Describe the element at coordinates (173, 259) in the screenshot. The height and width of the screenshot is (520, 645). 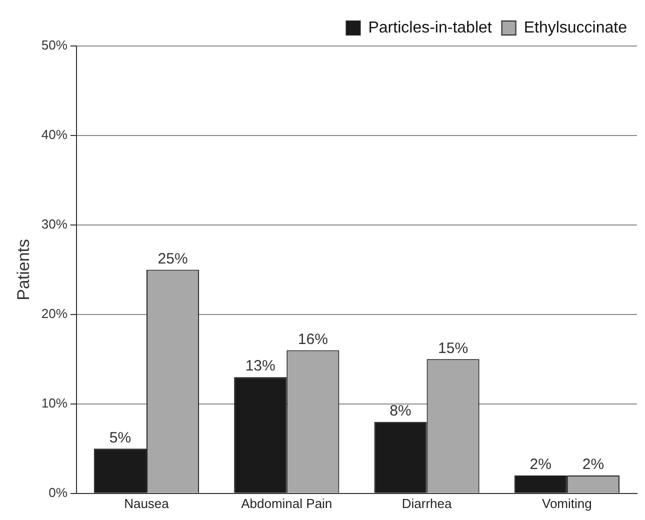
I see `data-label: 25%` at that location.